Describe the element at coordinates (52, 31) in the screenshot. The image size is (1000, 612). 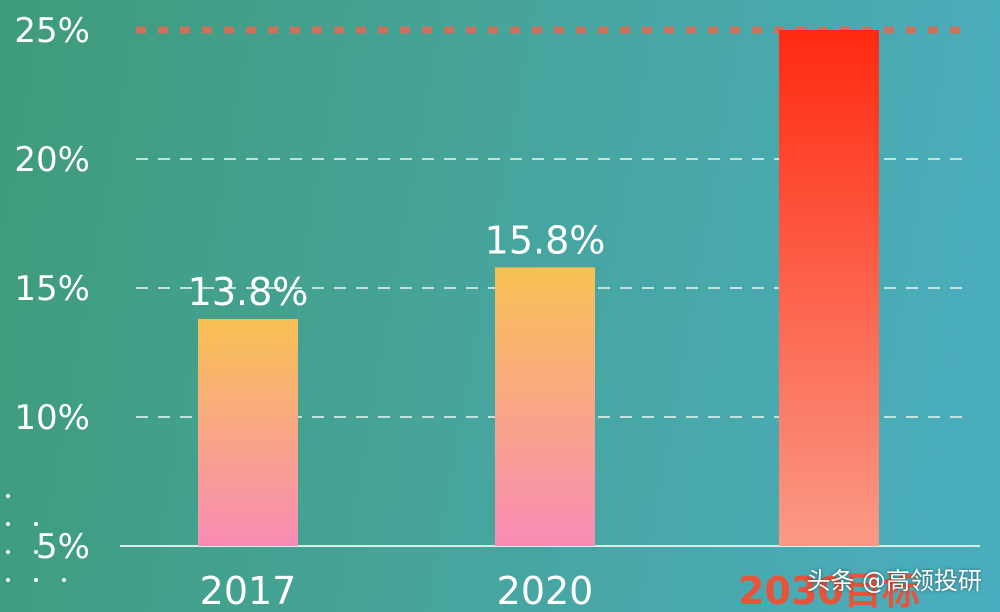
I see `y-tick-label: 25%` at that location.